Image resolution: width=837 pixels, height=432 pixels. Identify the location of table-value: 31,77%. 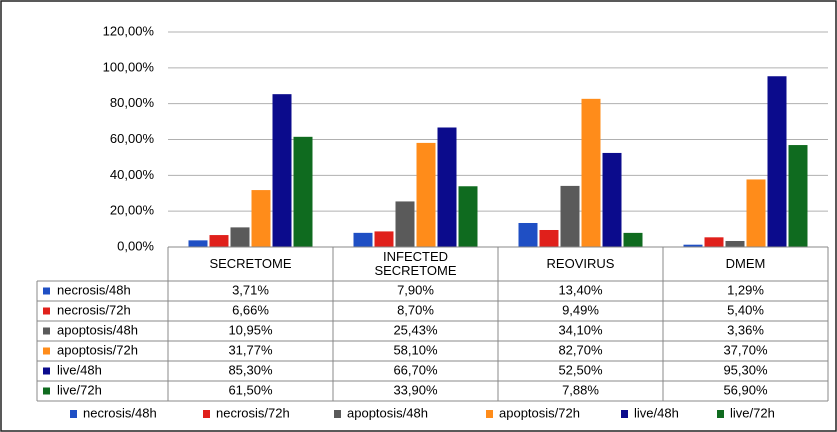
(250, 349).